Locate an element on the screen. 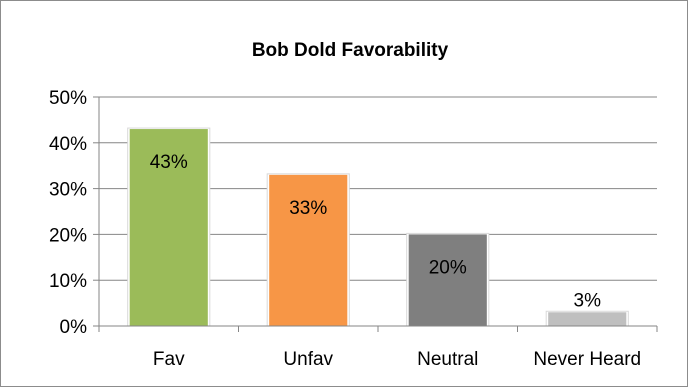 The height and width of the screenshot is (388, 688). chart-title: Bob Dold Favorability is located at coordinates (350, 50).